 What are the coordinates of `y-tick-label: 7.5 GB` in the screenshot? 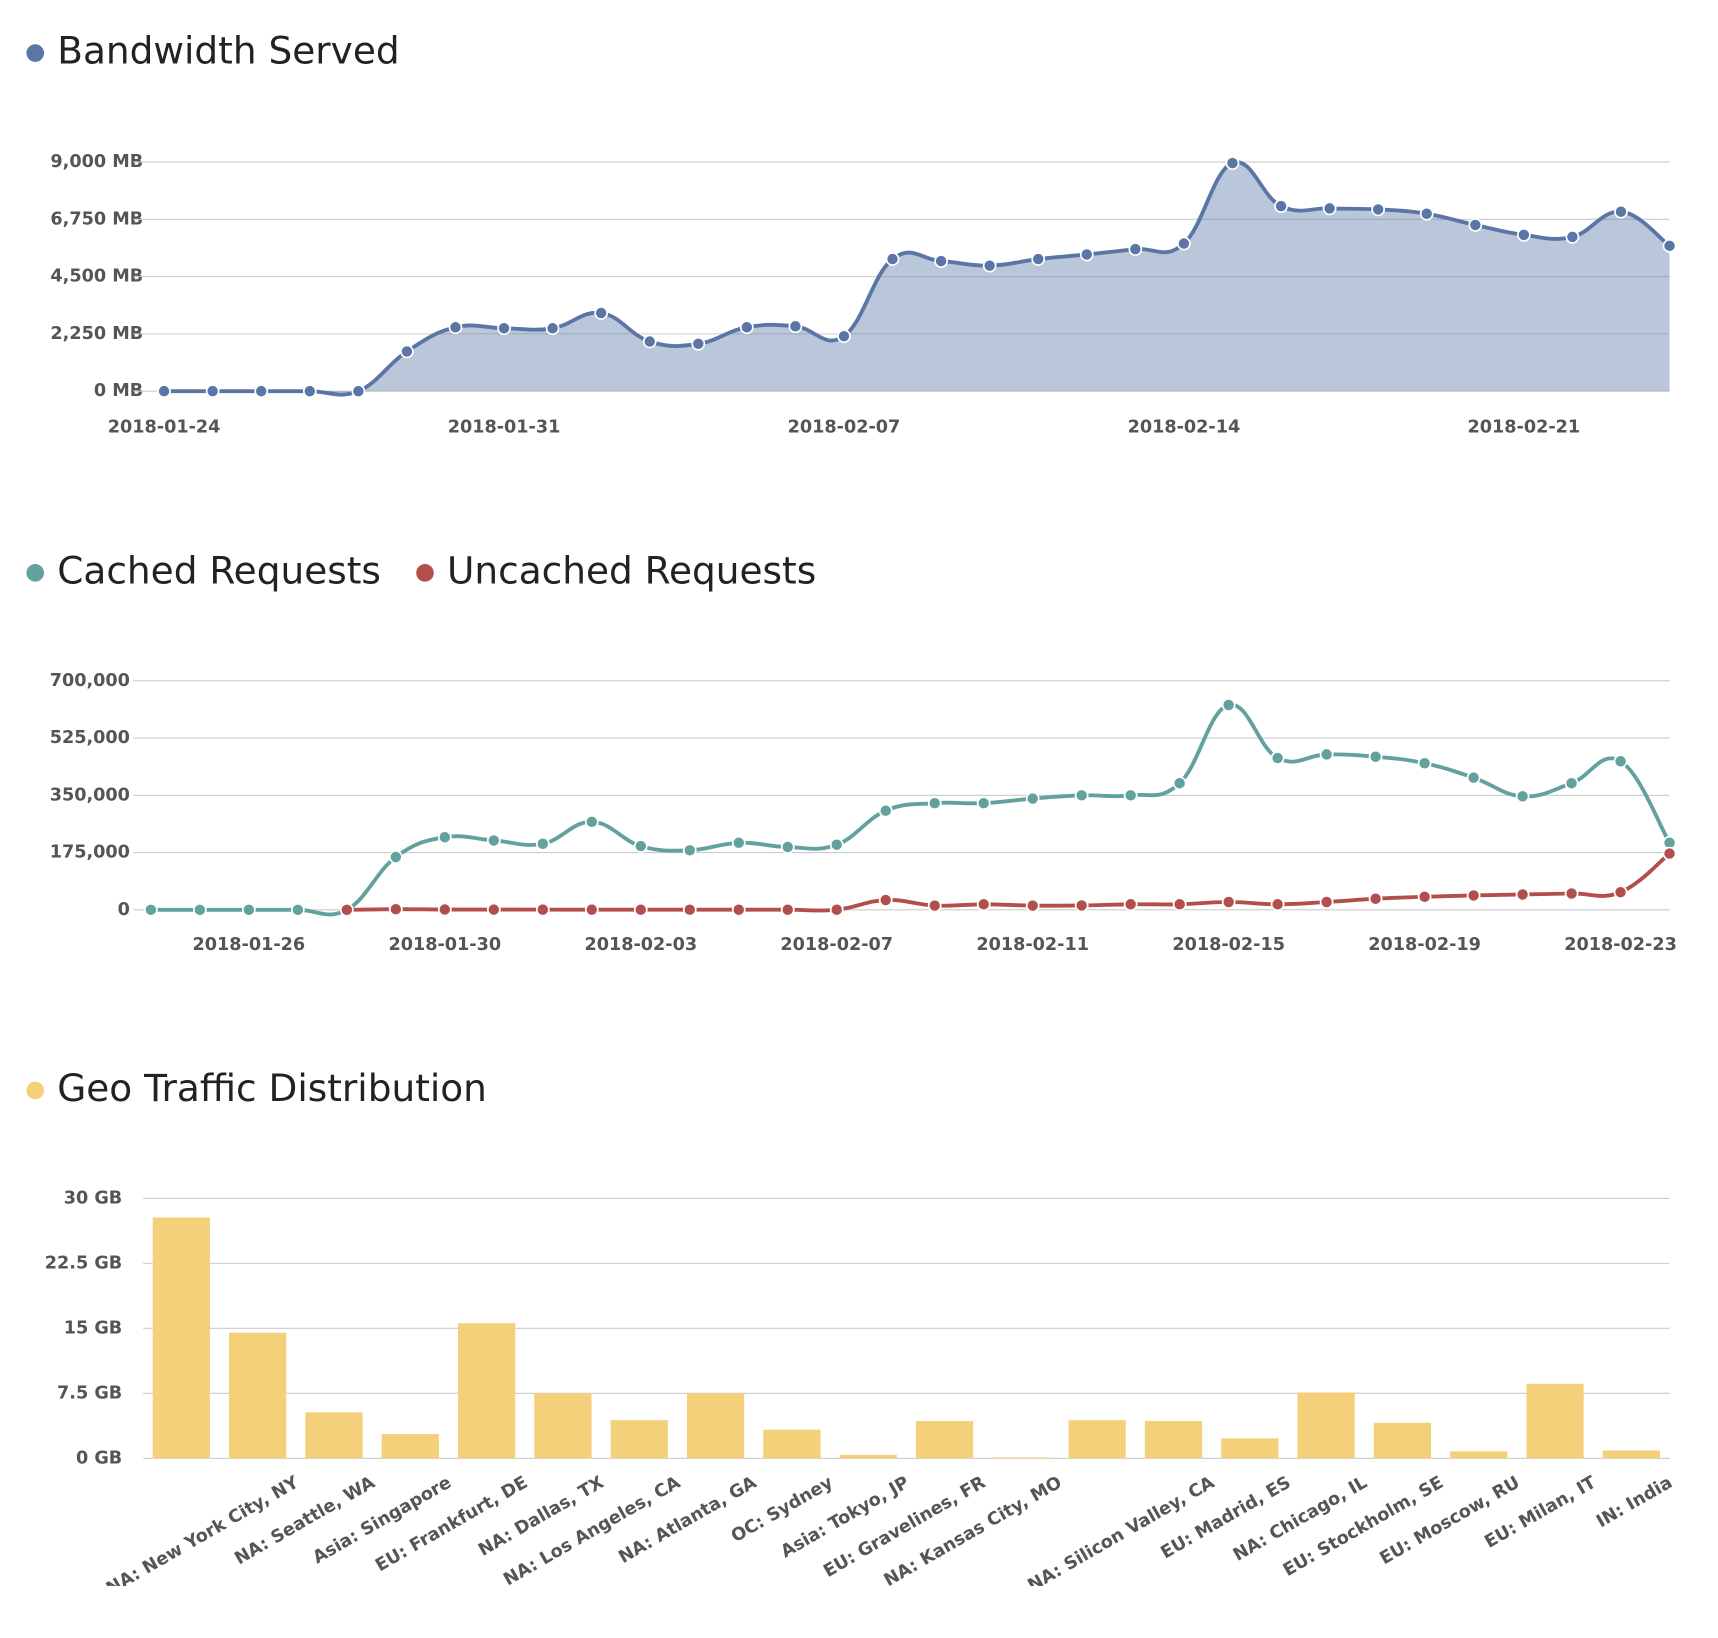 It's located at (89, 1393).